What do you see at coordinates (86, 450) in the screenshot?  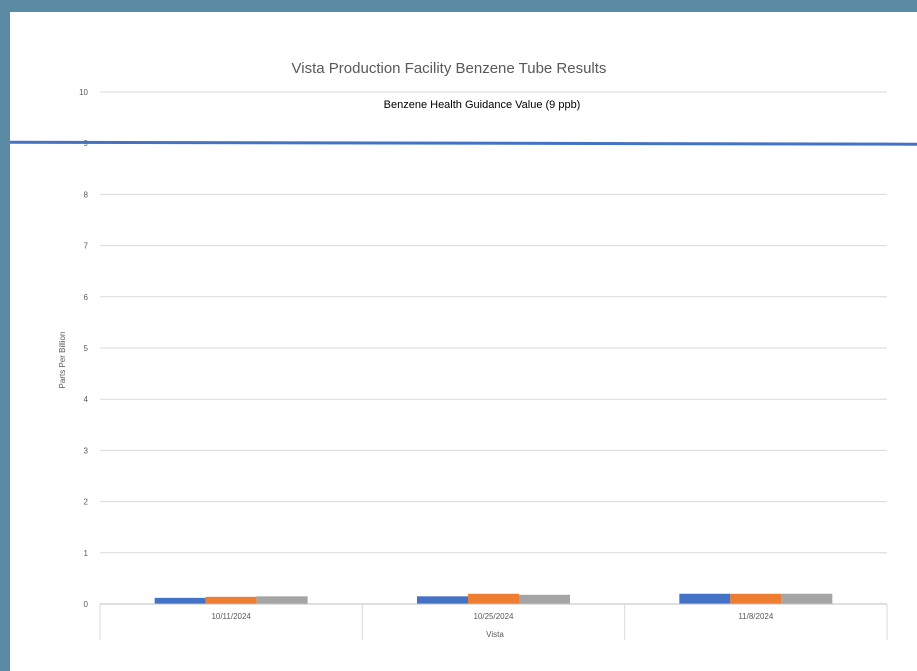 I see `y-tick-label-3: 3` at bounding box center [86, 450].